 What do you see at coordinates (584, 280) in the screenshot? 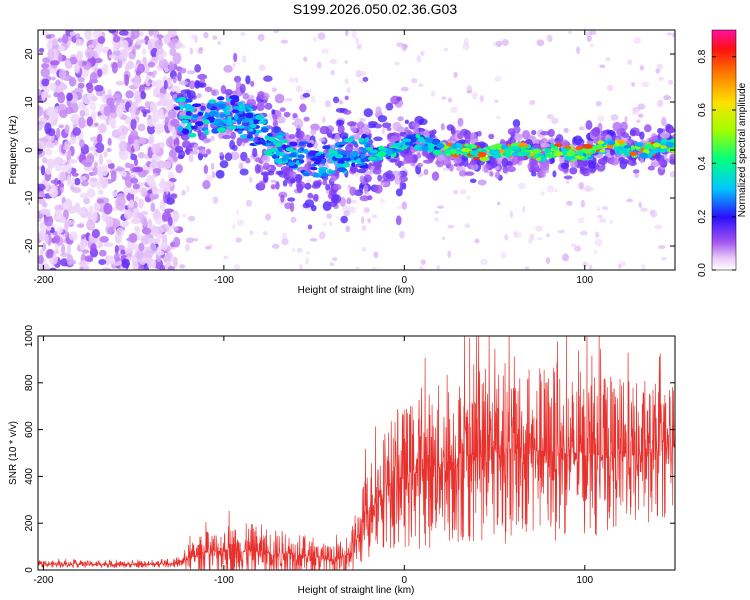
I see `spectrogram-xtick-label: 100` at bounding box center [584, 280].